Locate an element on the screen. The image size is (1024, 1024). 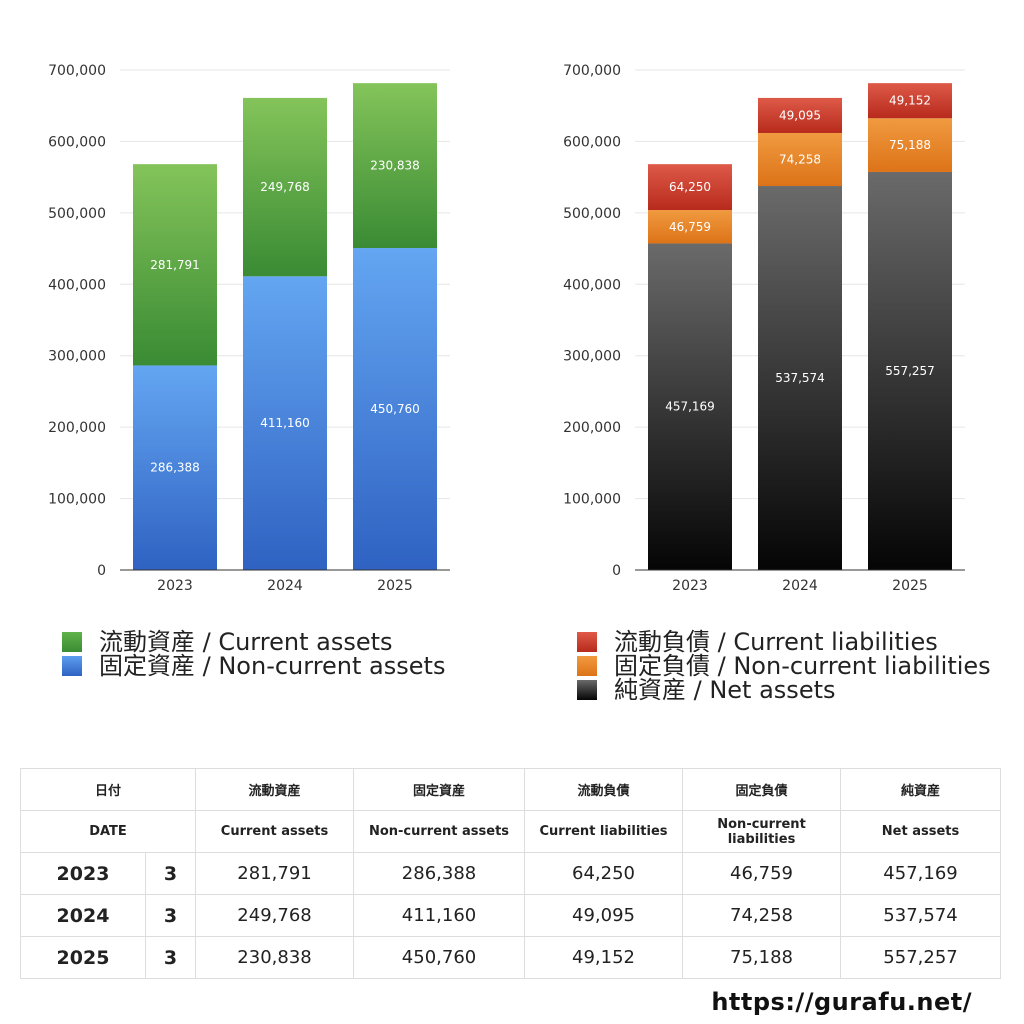
legend-label-net-assets: 純資産 / Net assets is located at coordinates (725, 690).